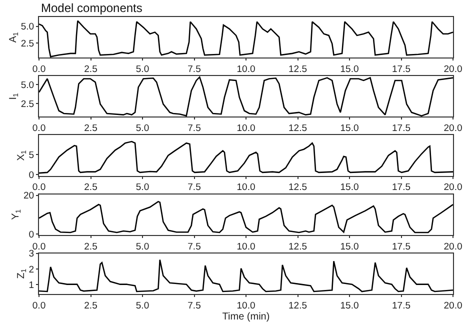 The width and height of the screenshot is (474, 330). What do you see at coordinates (31, 155) in the screenshot?
I see `y-tick-label: 5` at bounding box center [31, 155].